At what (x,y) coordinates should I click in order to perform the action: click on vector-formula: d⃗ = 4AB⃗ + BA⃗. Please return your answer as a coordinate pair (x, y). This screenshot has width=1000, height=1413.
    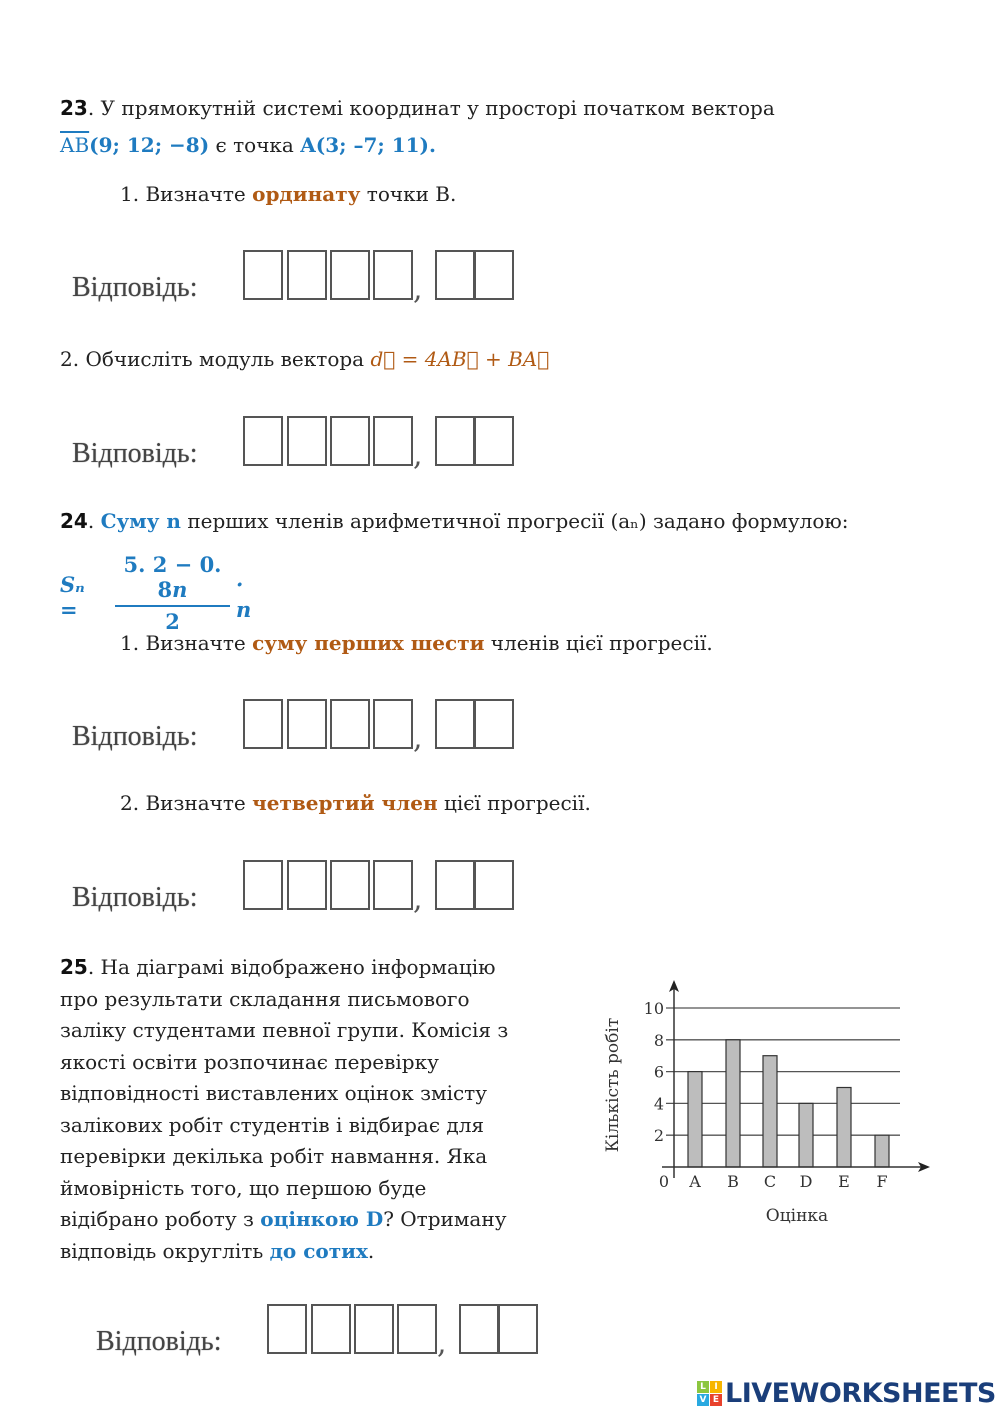
    Looking at the image, I should click on (460, 359).